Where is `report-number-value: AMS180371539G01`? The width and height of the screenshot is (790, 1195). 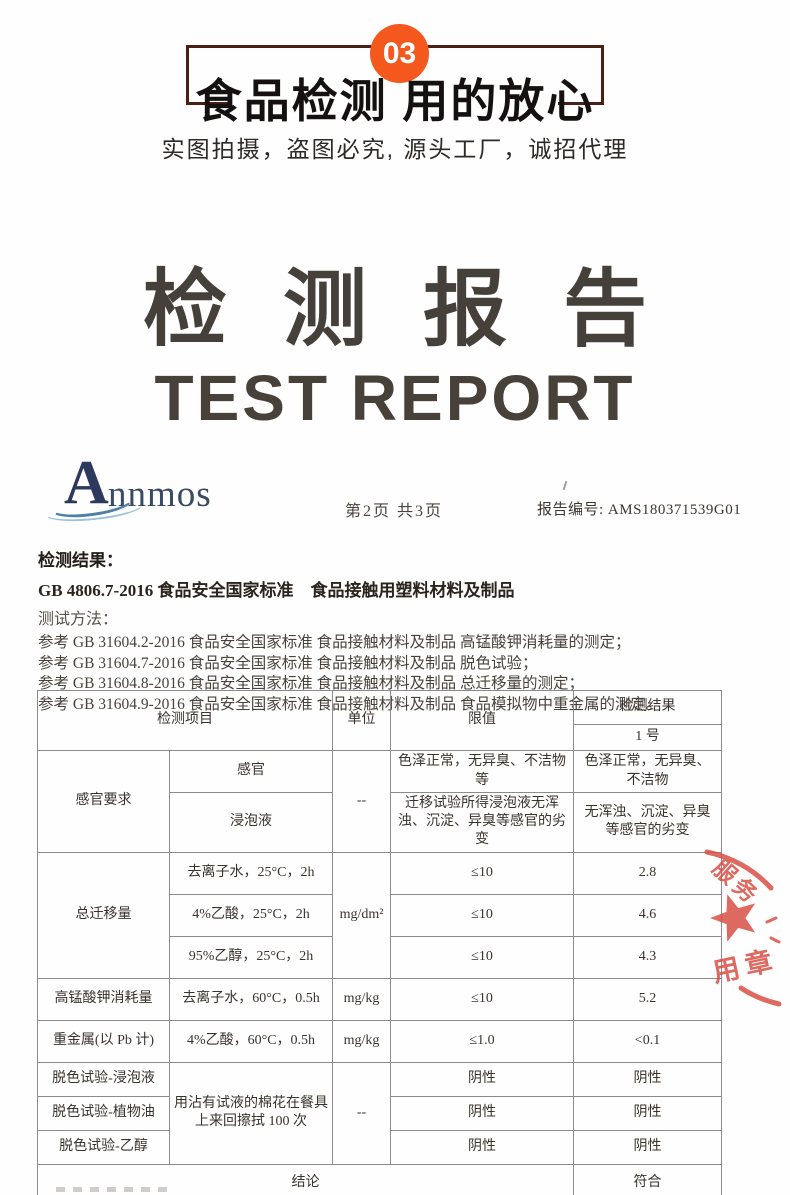
report-number-value: AMS180371539G01 is located at coordinates (674, 510).